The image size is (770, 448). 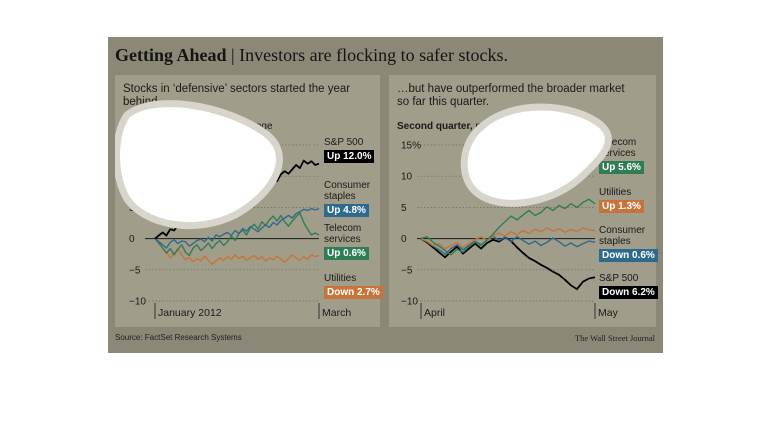 I want to click on legend-telecom: Telecom services Up 5.6%, so click(x=624, y=155).